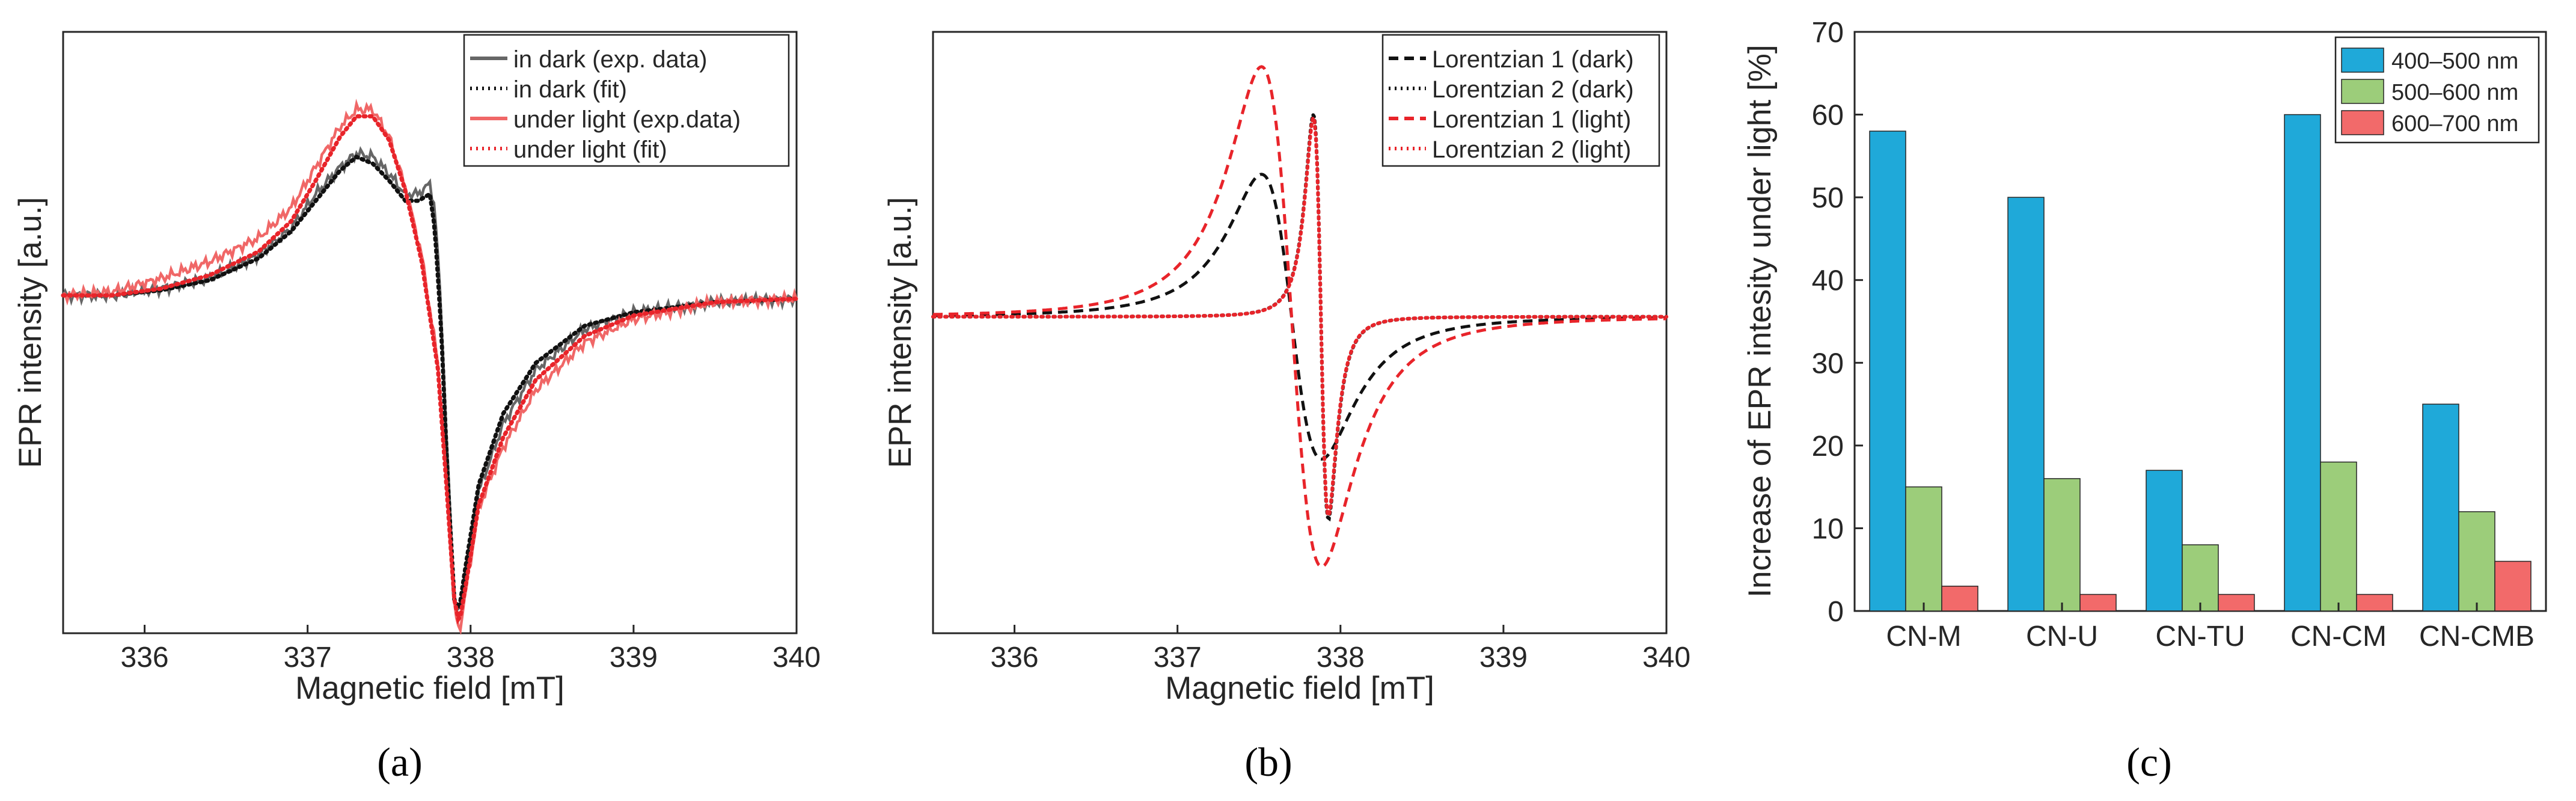 This screenshot has height=801, width=2576. What do you see at coordinates (1828, 281) in the screenshot?
I see `y-tick-label: 40` at bounding box center [1828, 281].